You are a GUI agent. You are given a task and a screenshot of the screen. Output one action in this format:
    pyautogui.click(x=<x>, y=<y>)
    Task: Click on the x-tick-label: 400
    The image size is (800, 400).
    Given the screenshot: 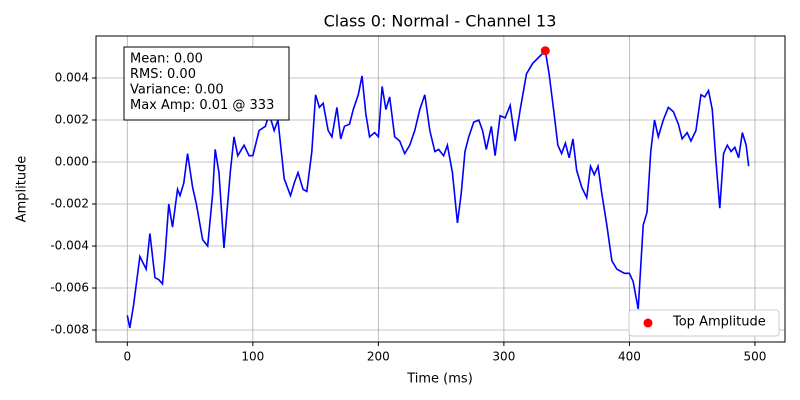 What is the action you would take?
    pyautogui.click(x=629, y=357)
    